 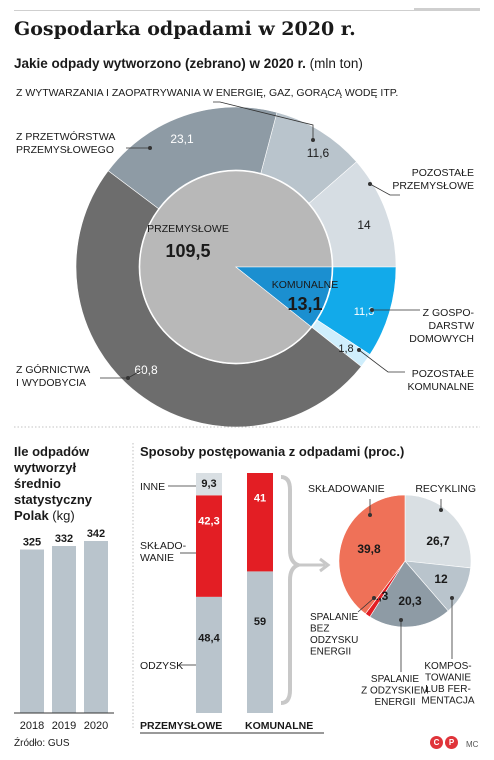 I want to click on bar-heading-line: wytworzył, so click(x=45, y=467).